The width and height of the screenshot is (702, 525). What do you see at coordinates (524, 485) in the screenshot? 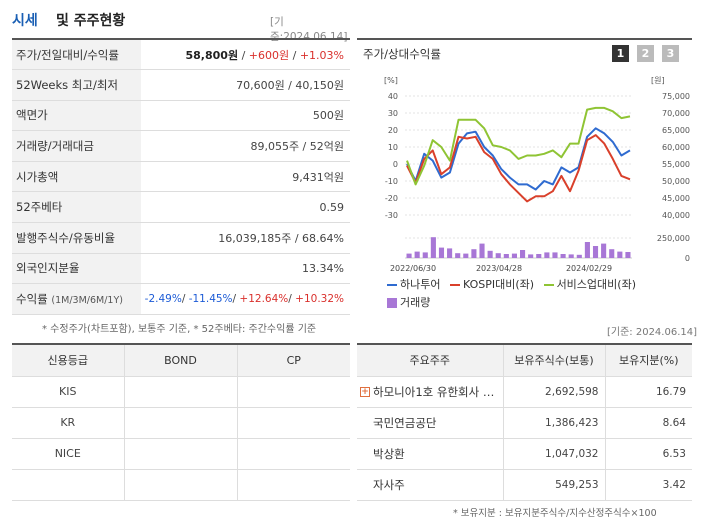
I see `table-row: 자사주 549,253 3.42` at bounding box center [524, 485].